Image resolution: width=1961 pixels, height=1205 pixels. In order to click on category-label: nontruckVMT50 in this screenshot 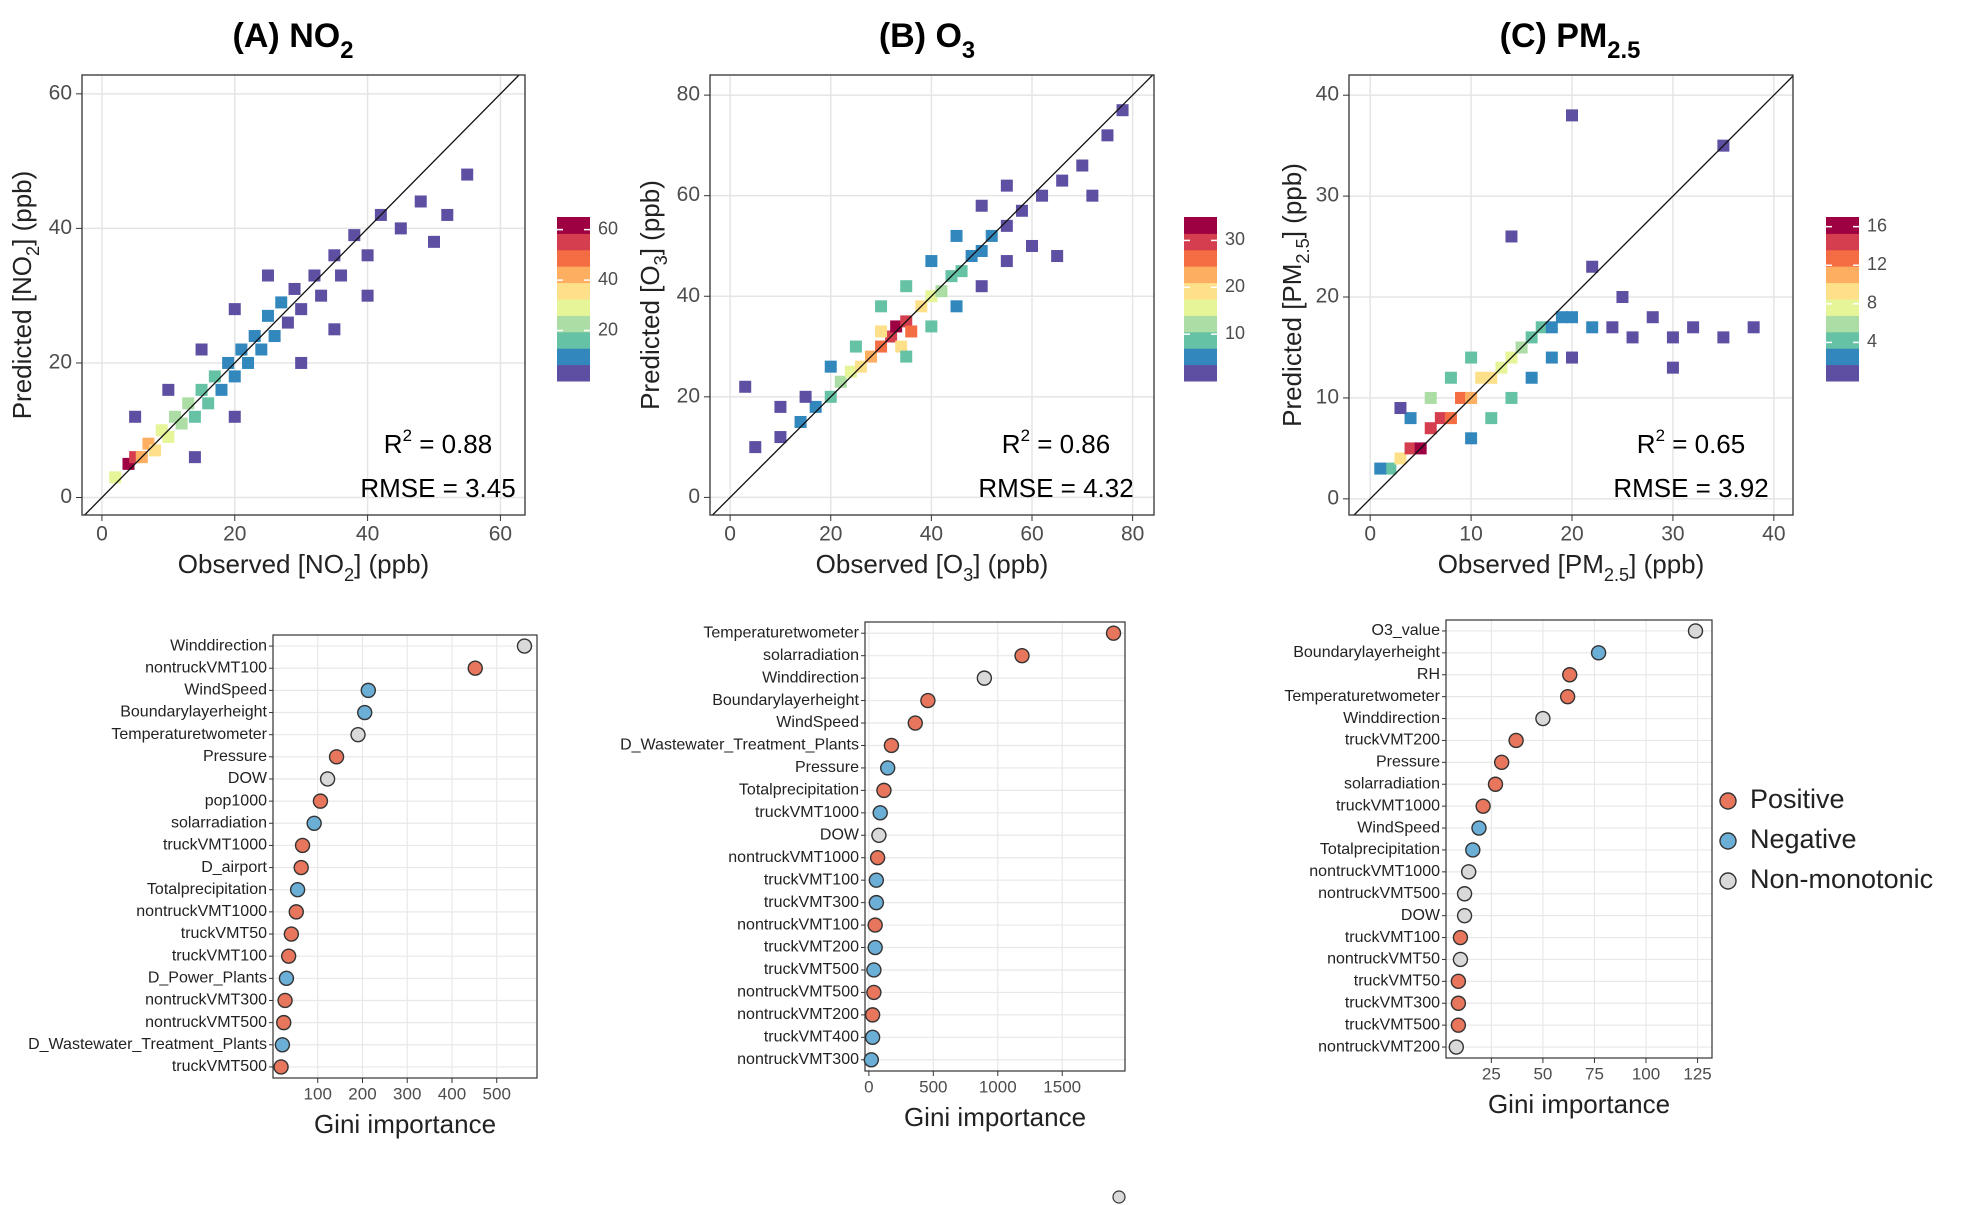, I will do `click(1383, 959)`.